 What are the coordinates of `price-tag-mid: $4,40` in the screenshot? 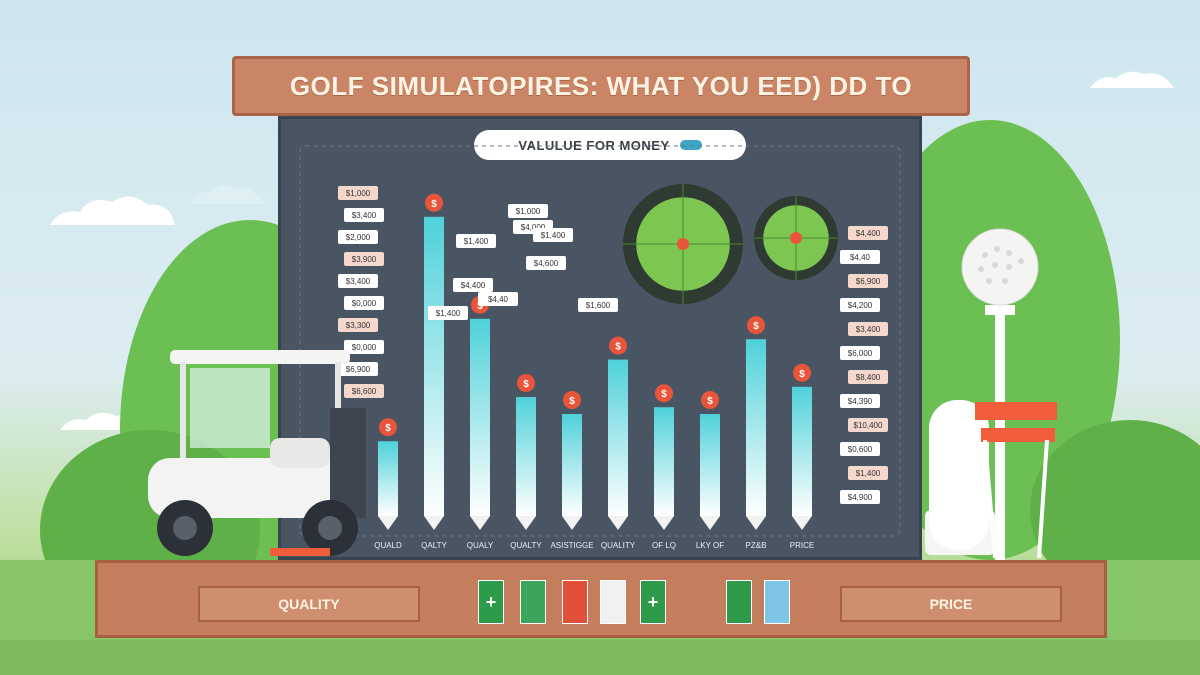 It's located at (498, 299).